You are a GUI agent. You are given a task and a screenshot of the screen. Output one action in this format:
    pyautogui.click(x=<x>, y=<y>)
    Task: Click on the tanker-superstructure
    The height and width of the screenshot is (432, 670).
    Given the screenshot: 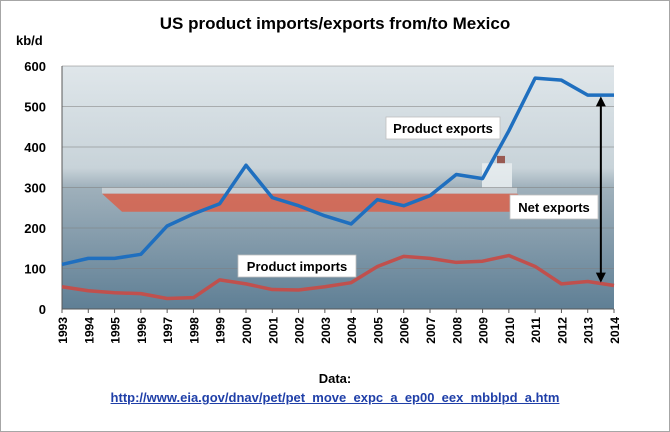 What is the action you would take?
    pyautogui.click(x=497, y=175)
    